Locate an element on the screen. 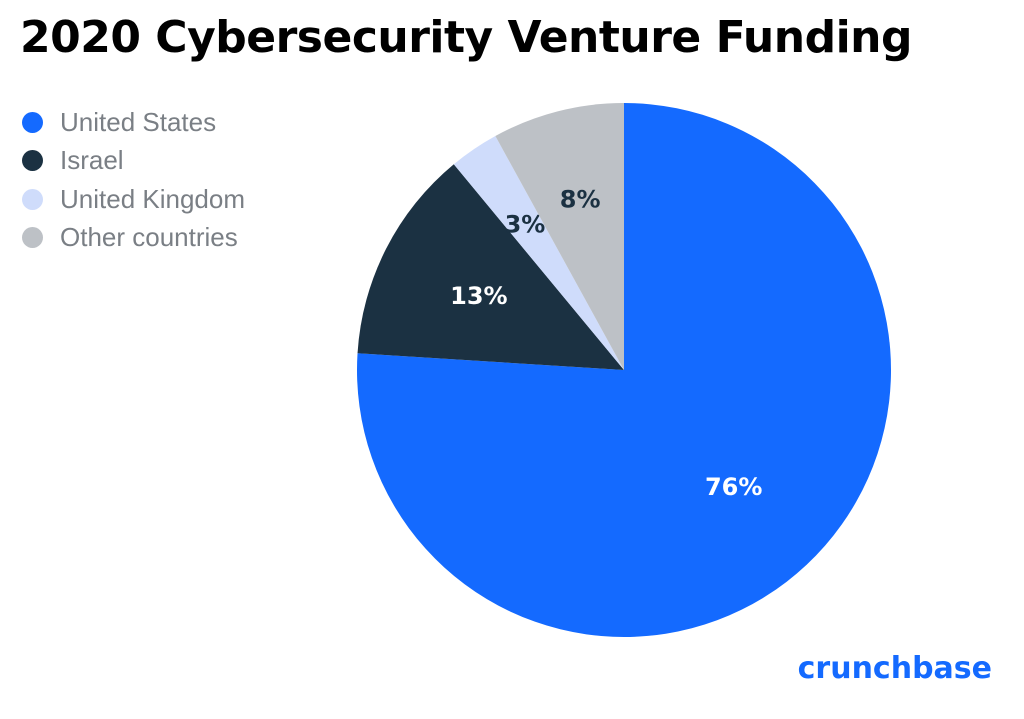 The image size is (1024, 719). pie-slice-united-kingdom is located at coordinates (538, 253).